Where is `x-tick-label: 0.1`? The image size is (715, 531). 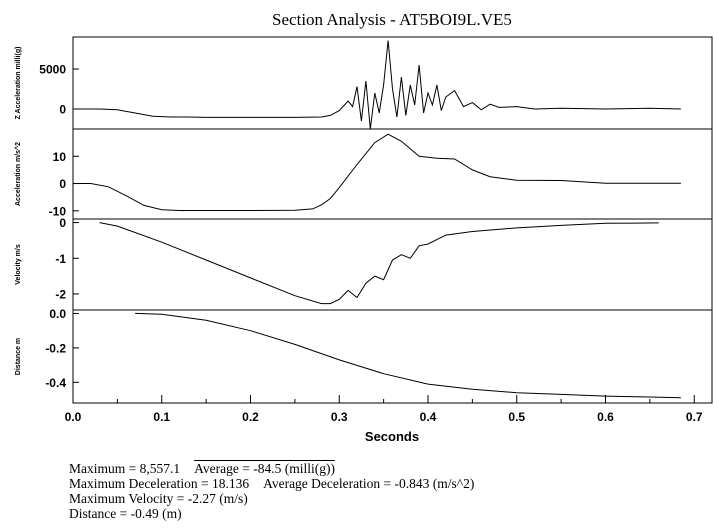 x-tick-label: 0.1 is located at coordinates (161, 417).